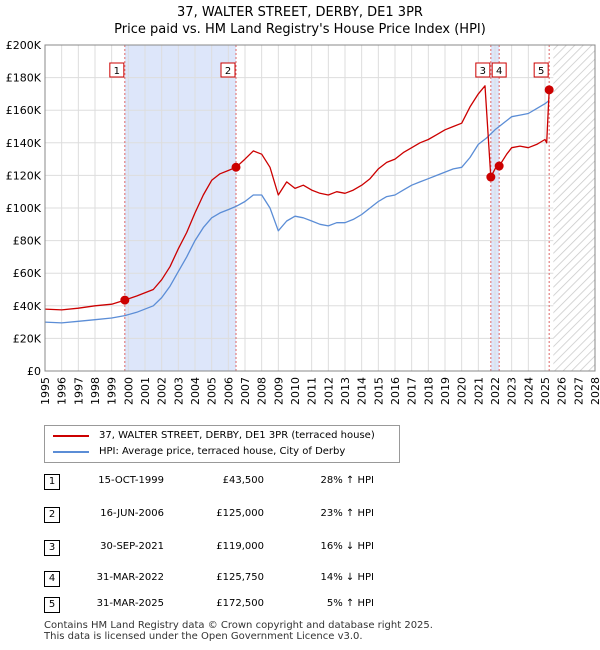  What do you see at coordinates (240, 546) in the screenshot?
I see `sale-price: £119,000` at bounding box center [240, 546].